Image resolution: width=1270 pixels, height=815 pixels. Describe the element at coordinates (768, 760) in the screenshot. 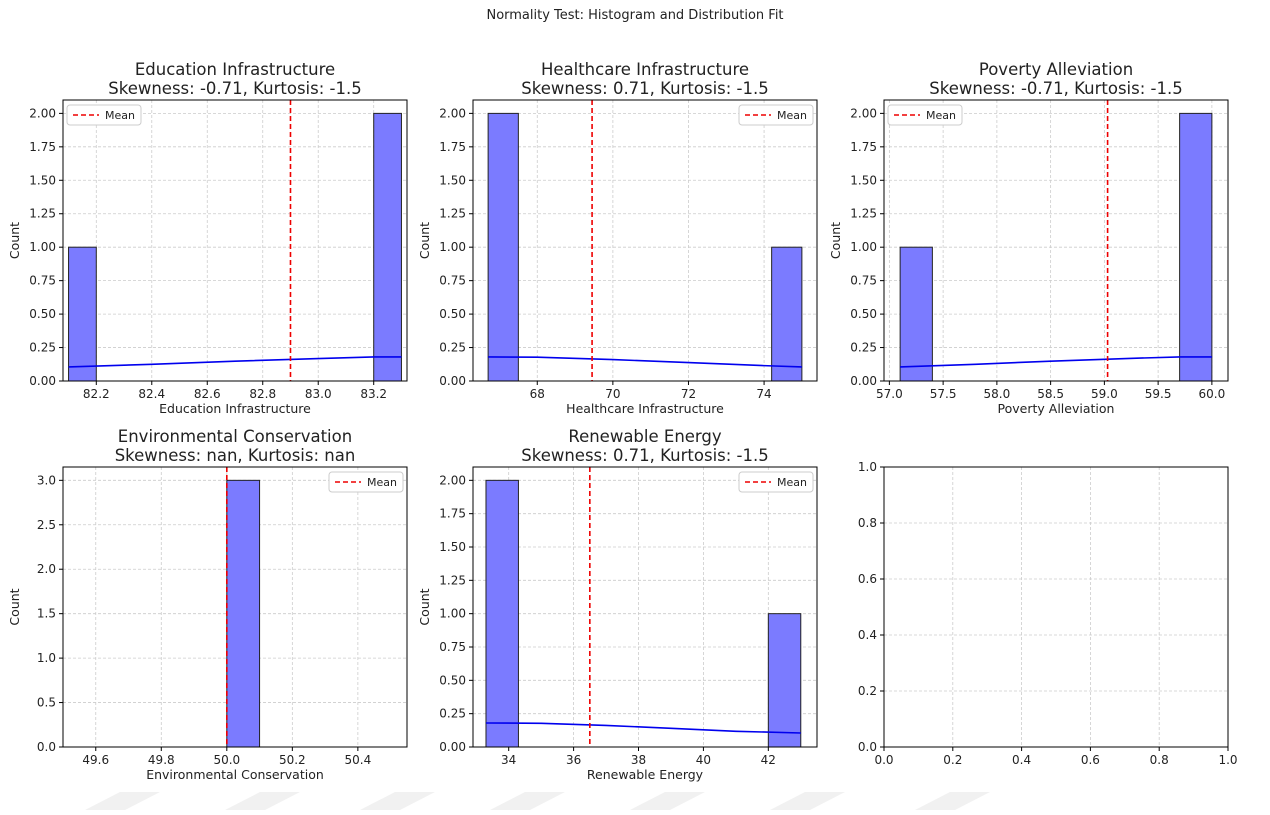

I see `x-tick-label: 42` at that location.